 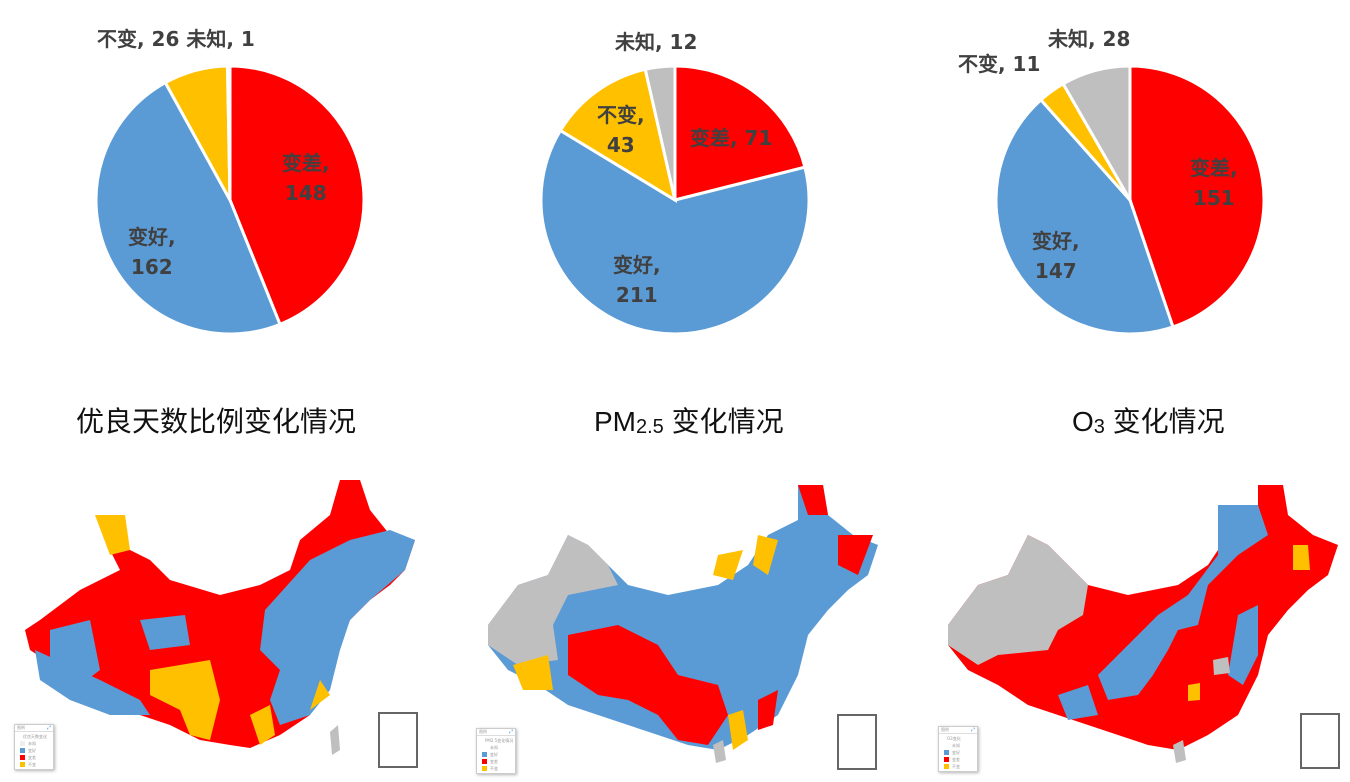 What do you see at coordinates (220, 617) in the screenshot?
I see `map-good-days` at bounding box center [220, 617].